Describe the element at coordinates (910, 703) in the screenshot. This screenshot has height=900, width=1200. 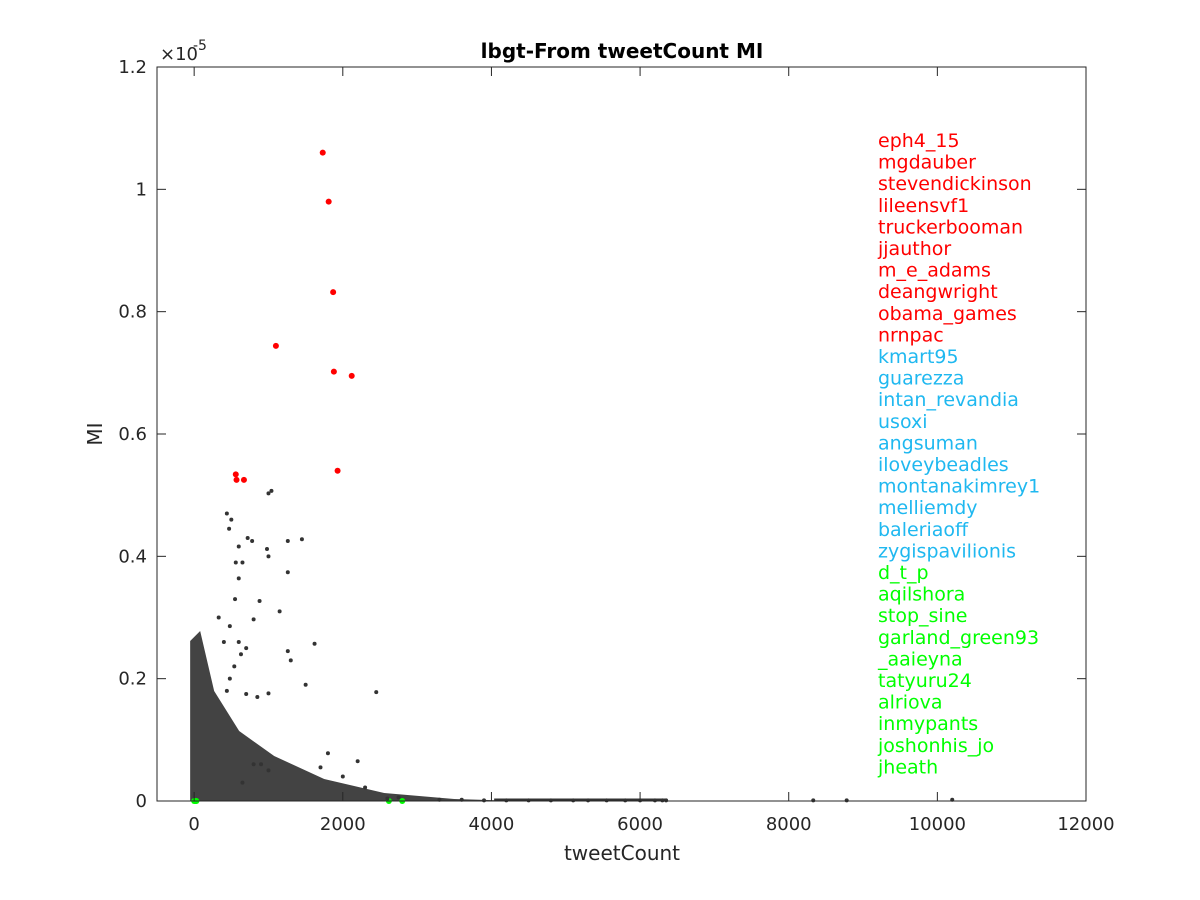
I see `annotation-bottom: alriova` at that location.